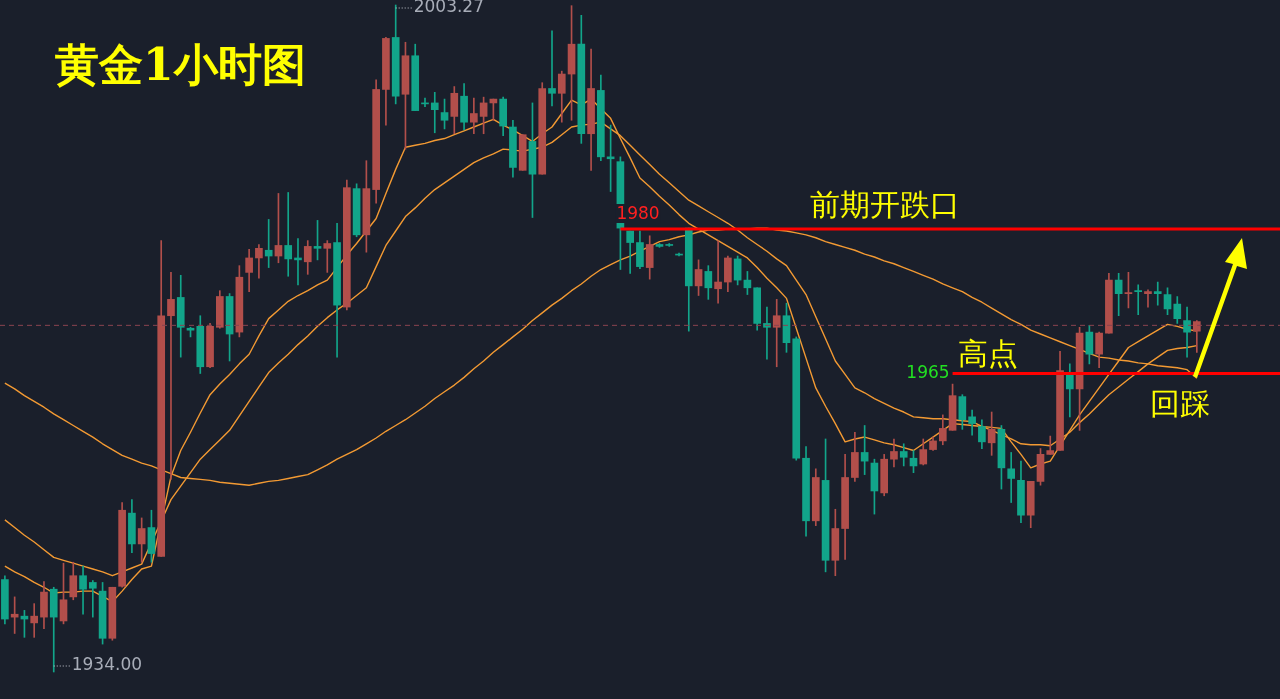 The width and height of the screenshot is (1280, 699). I want to click on annotation: 前期开跌口, so click(885, 205).